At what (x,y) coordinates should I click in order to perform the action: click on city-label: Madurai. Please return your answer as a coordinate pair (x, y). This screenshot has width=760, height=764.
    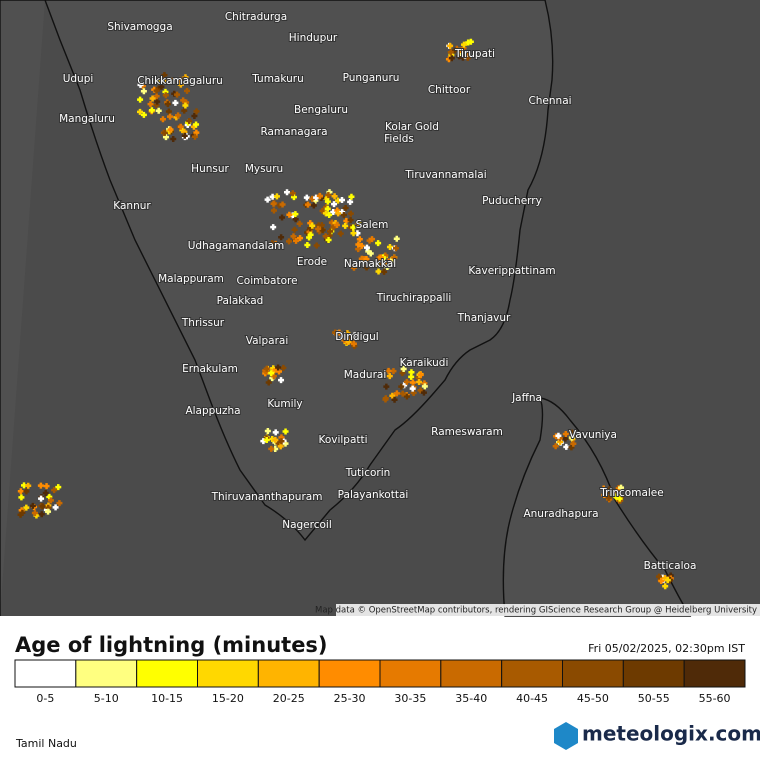
    Looking at the image, I should click on (365, 375).